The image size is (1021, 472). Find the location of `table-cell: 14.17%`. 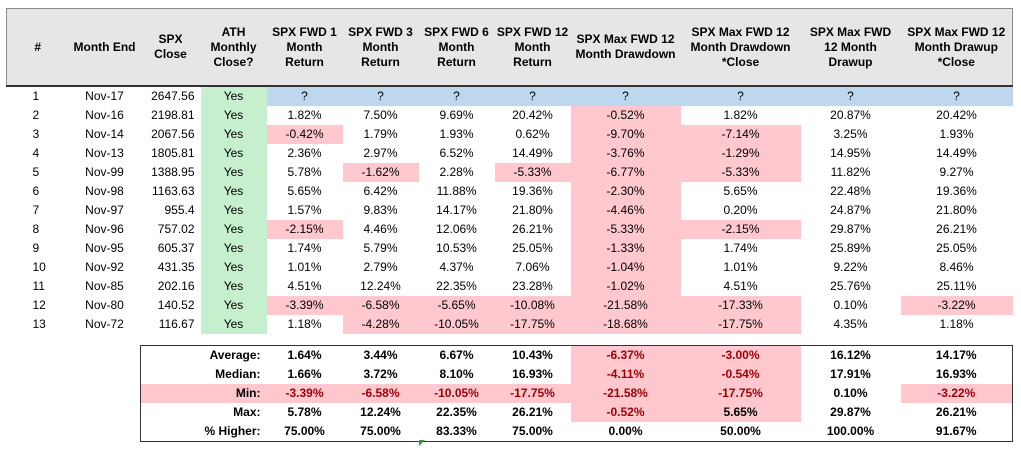

table-cell: 14.17% is located at coordinates (456, 210).